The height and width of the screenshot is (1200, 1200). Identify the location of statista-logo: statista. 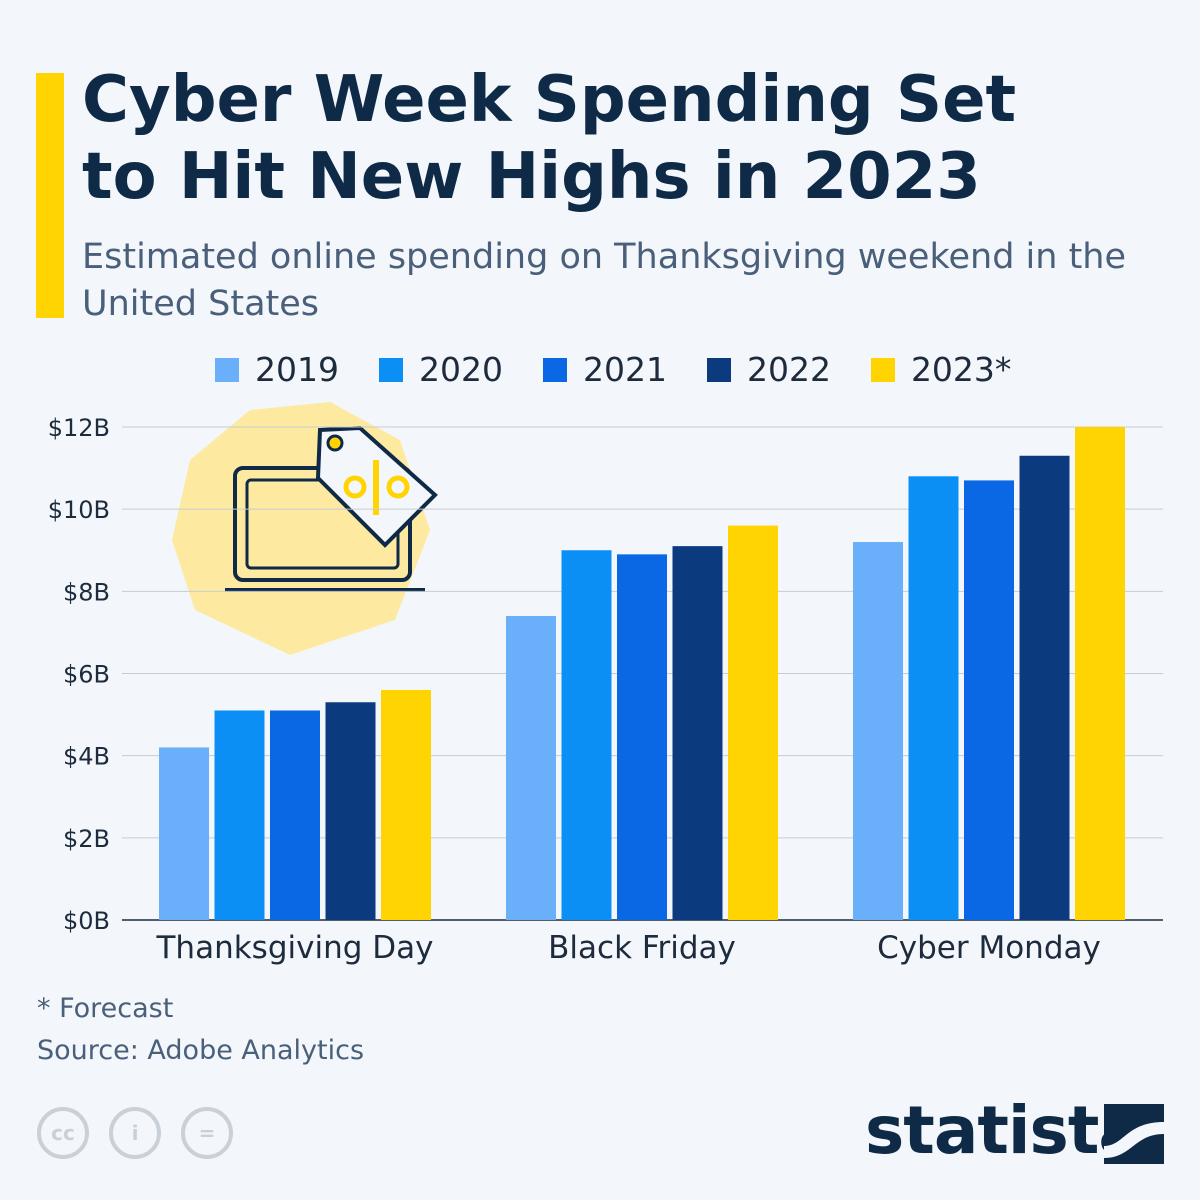
(1004, 1130).